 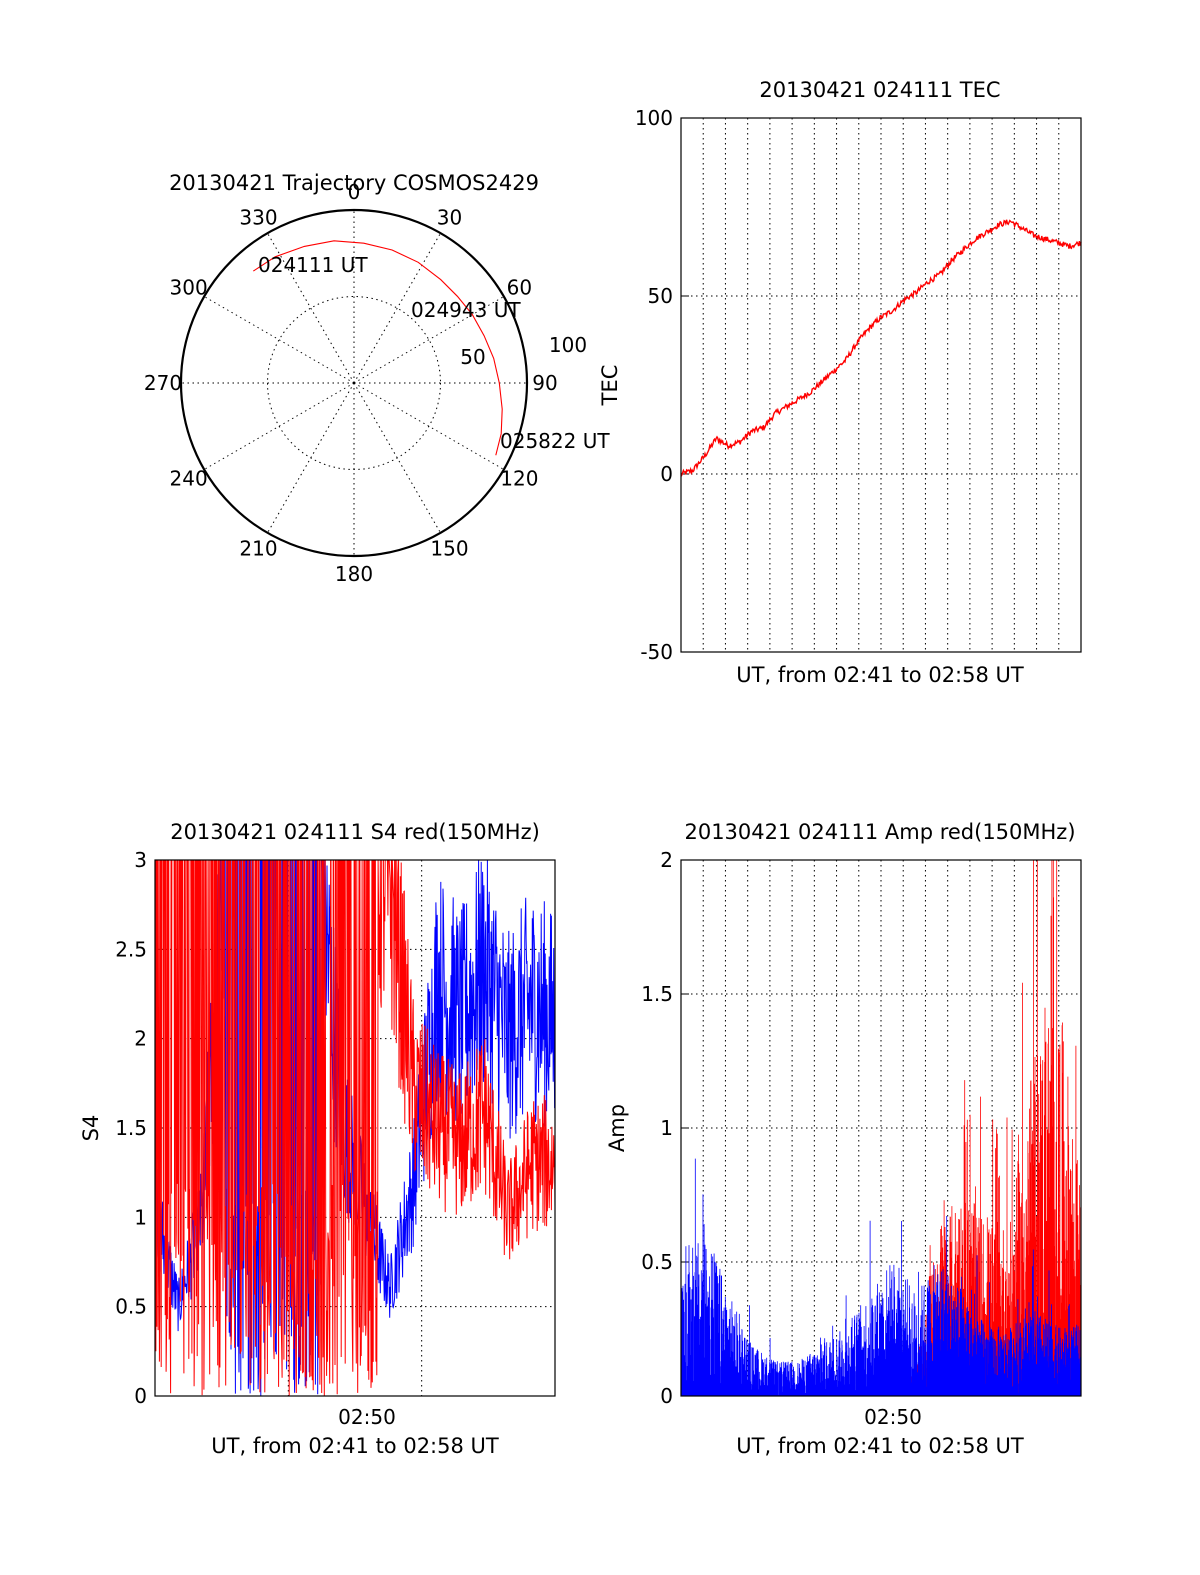 What do you see at coordinates (449, 218) in the screenshot?
I see `polar-azimuth-label: 30` at bounding box center [449, 218].